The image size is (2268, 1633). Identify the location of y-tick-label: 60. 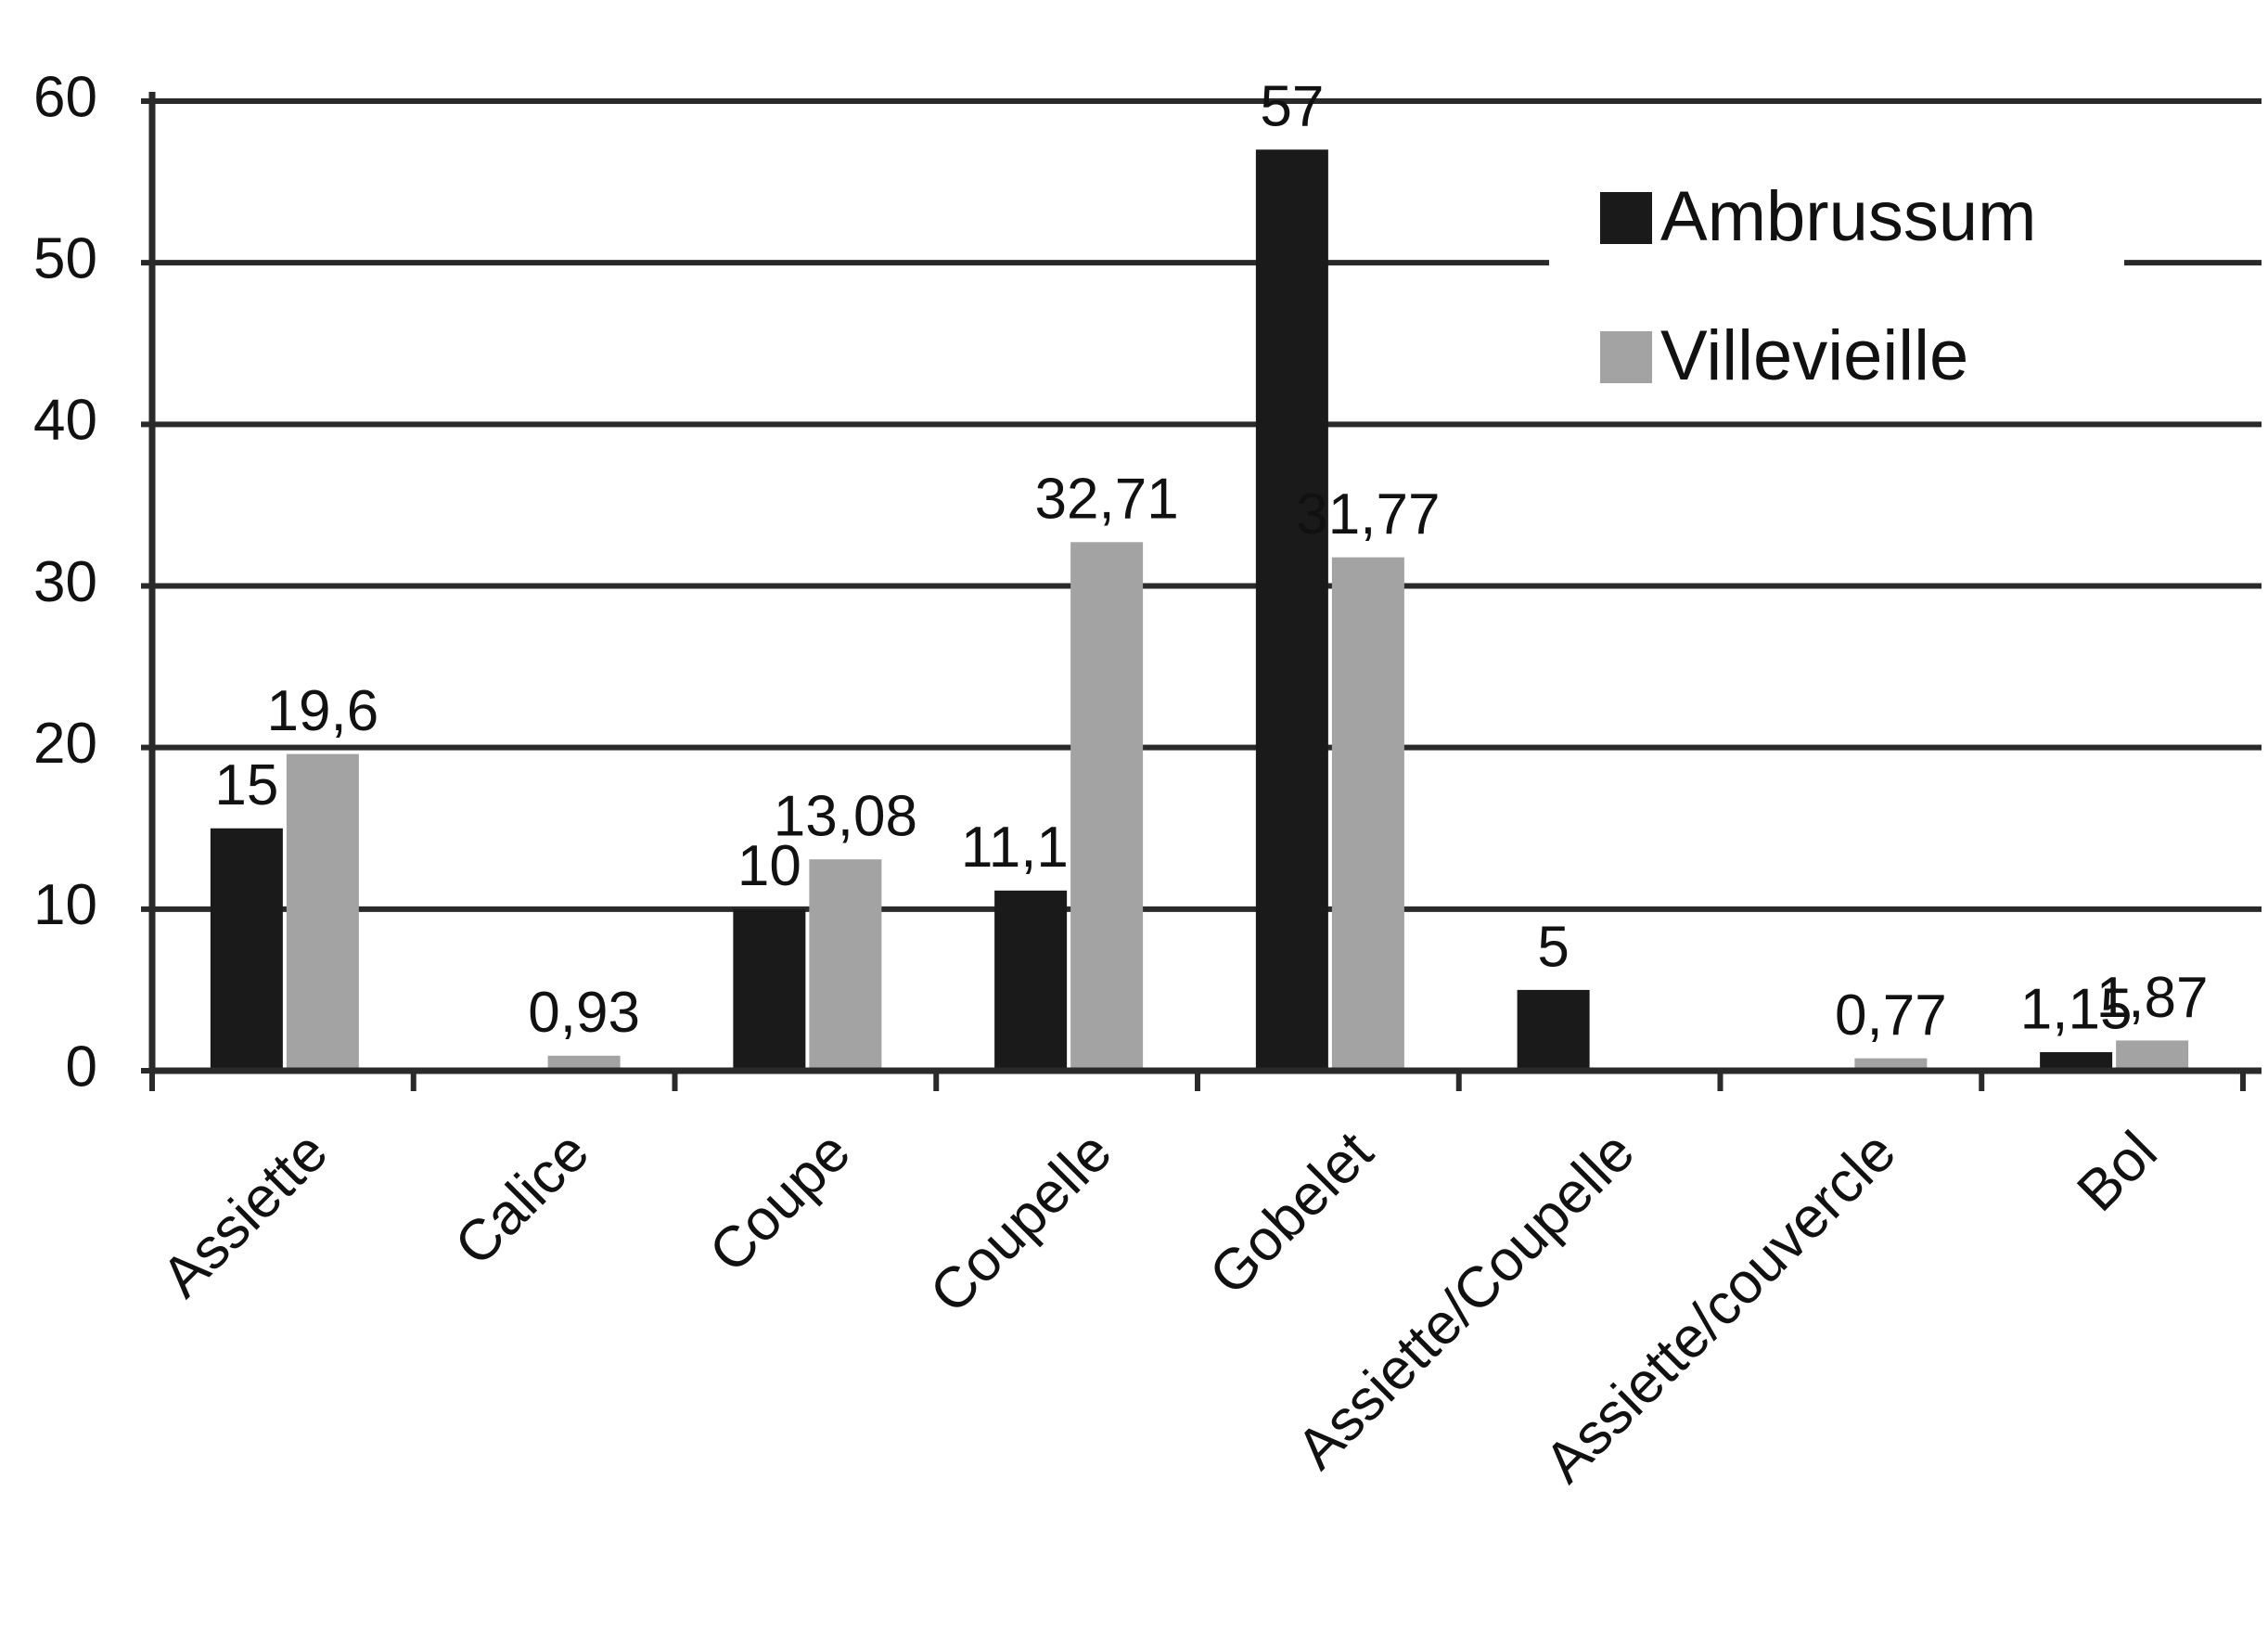
(65, 97).